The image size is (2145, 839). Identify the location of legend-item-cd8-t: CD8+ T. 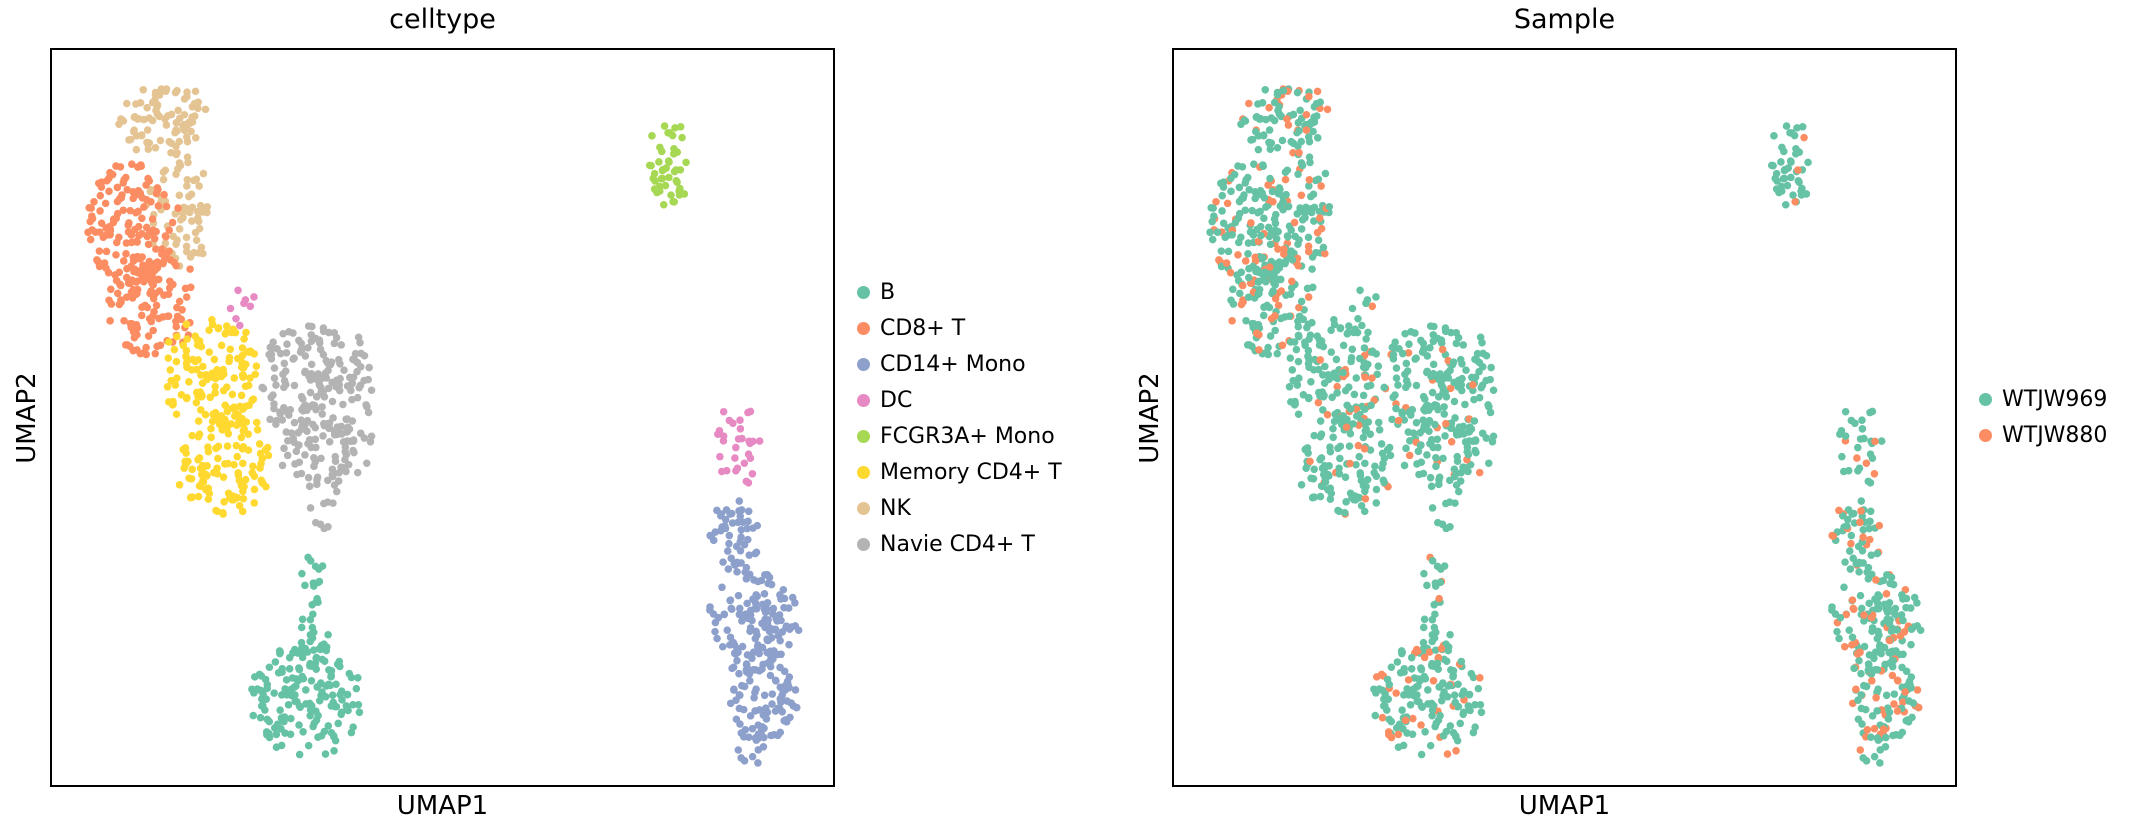
(959, 328).